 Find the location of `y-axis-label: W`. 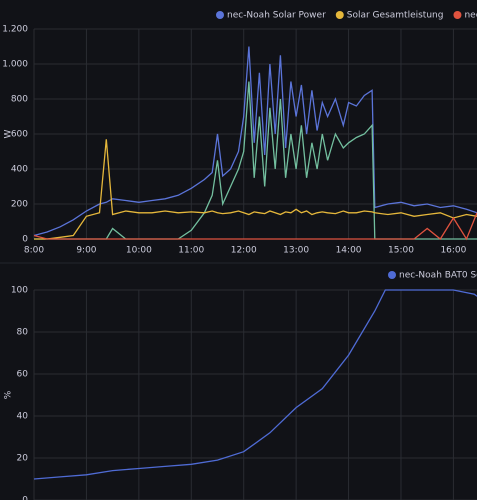

y-axis-label: W is located at coordinates (9, 133).